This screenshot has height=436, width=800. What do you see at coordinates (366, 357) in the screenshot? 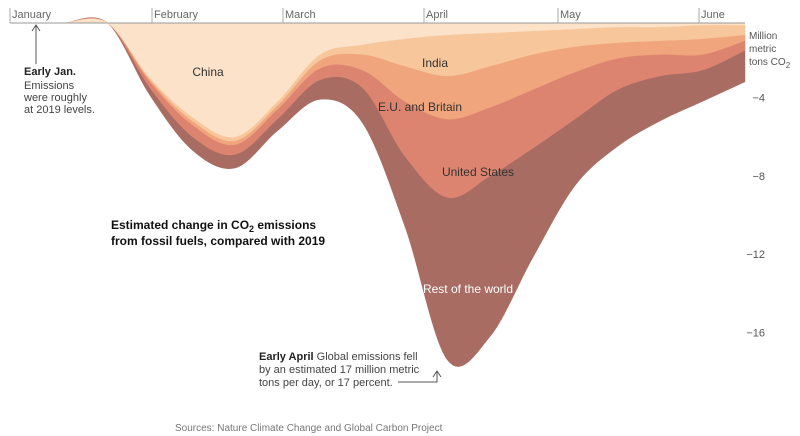
I see `annotation-april-first-tail: Global emissions fell` at bounding box center [366, 357].